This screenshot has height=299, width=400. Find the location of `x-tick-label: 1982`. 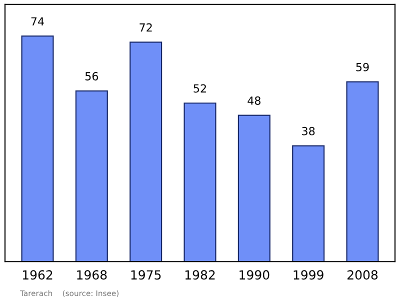

x-tick-label: 1982 is located at coordinates (200, 275).